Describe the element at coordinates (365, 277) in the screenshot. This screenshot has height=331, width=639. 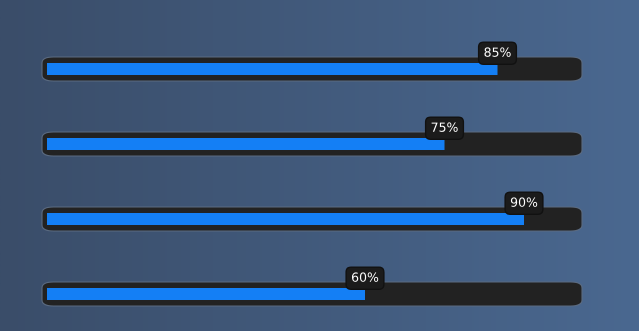
I see `data-label: 60%` at that location.